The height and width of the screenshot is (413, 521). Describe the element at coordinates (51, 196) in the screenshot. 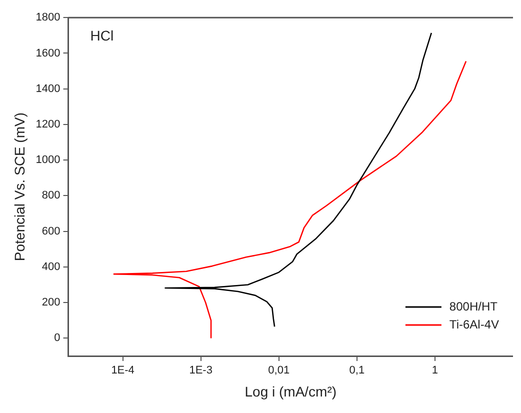

I see `y-tick-label: 800` at that location.